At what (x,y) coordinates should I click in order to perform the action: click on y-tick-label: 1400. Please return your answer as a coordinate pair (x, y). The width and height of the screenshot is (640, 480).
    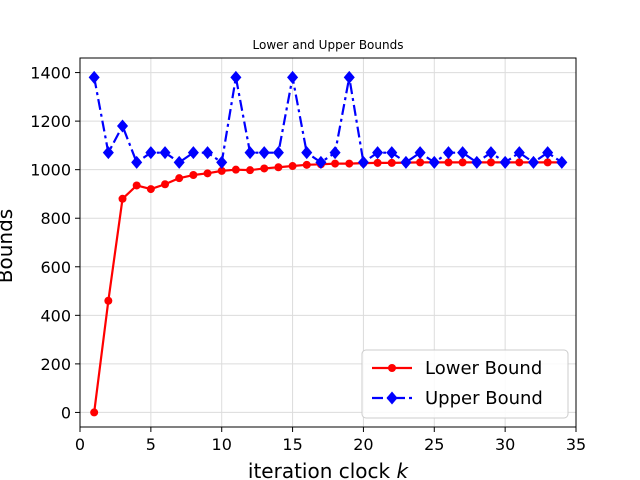
    Looking at the image, I should click on (50, 73).